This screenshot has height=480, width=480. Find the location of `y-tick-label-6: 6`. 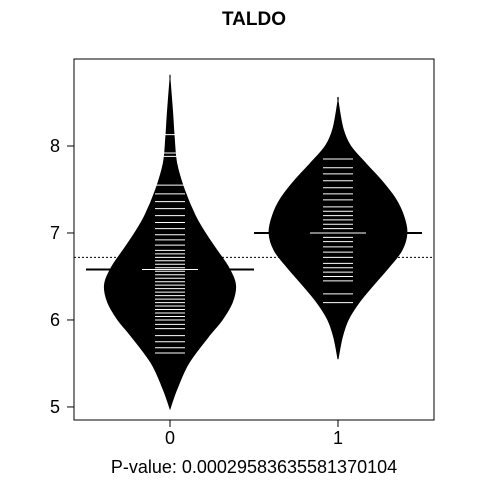

y-tick-label-6: 6 is located at coordinates (55, 320).